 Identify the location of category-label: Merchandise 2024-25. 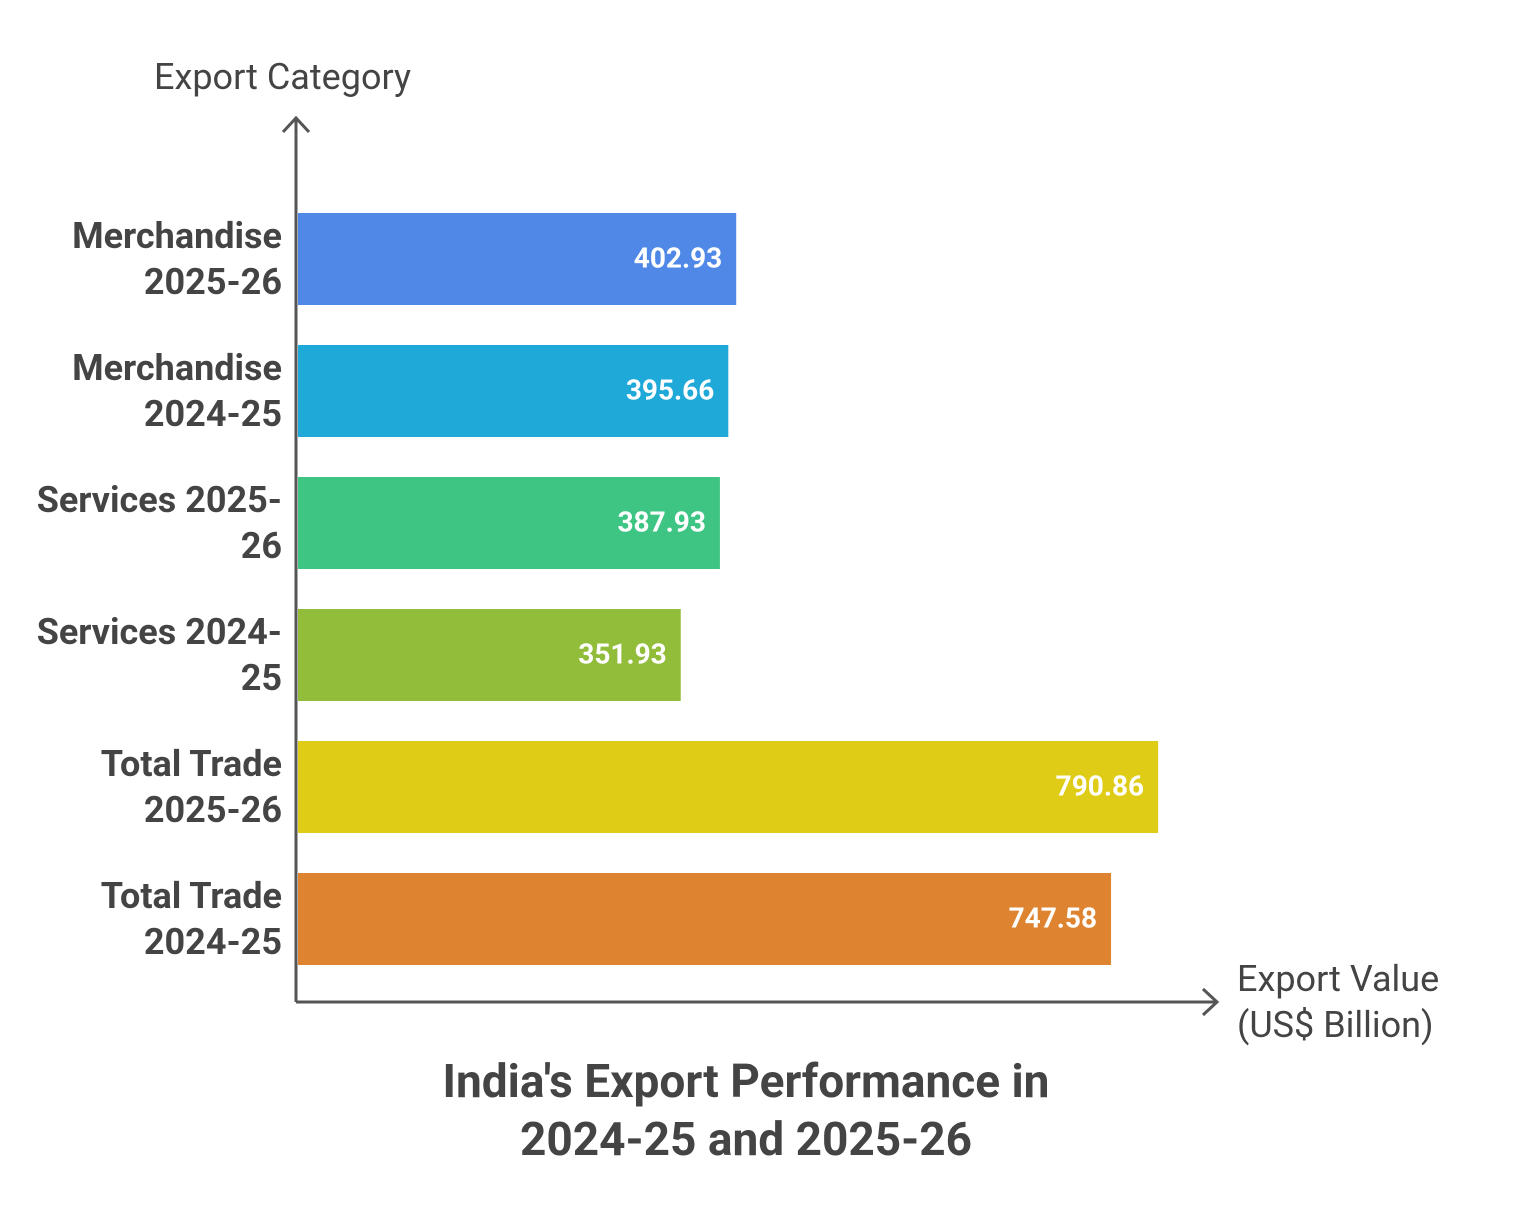
(177, 391).